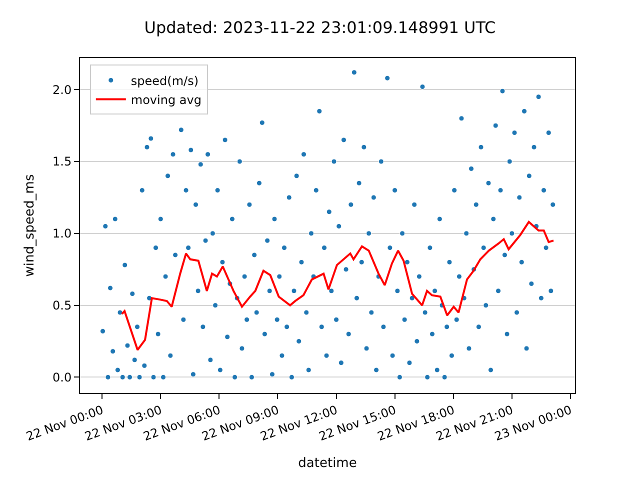  What do you see at coordinates (164, 81) in the screenshot?
I see `legend-label: speed(m/s)` at bounding box center [164, 81].